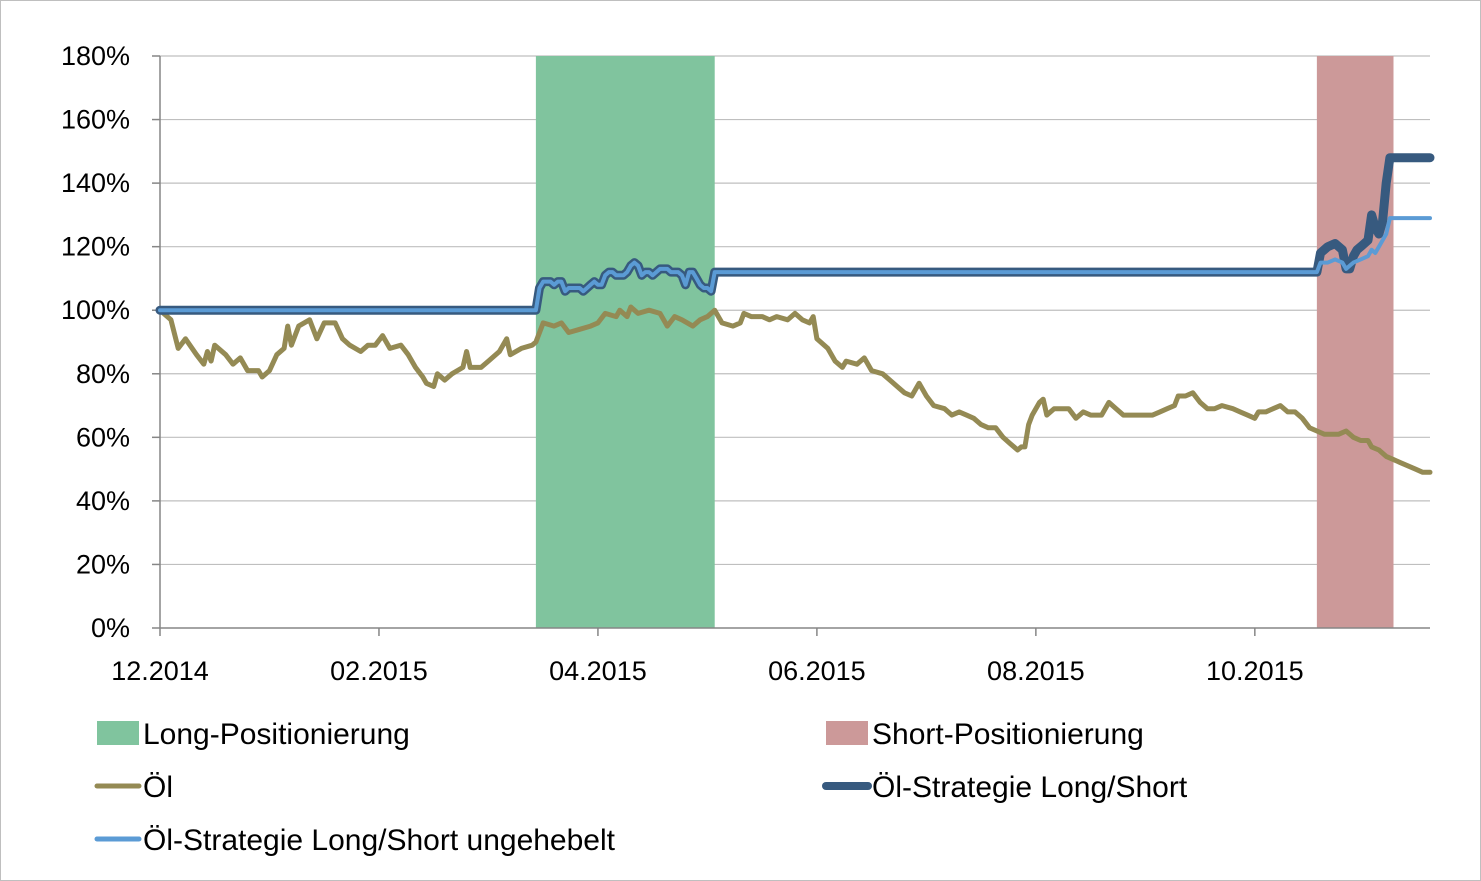 This screenshot has height=881, width=1481. I want to click on y-tick-label: 100%, so click(95, 310).